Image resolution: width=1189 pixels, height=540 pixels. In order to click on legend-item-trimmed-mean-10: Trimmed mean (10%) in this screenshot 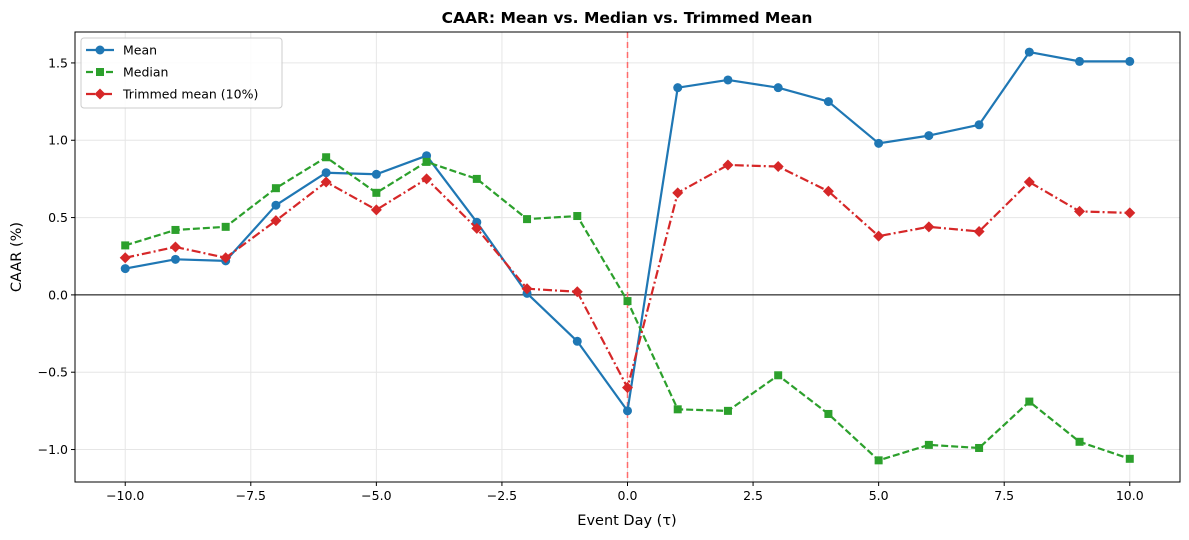, I will do `click(172, 94)`.